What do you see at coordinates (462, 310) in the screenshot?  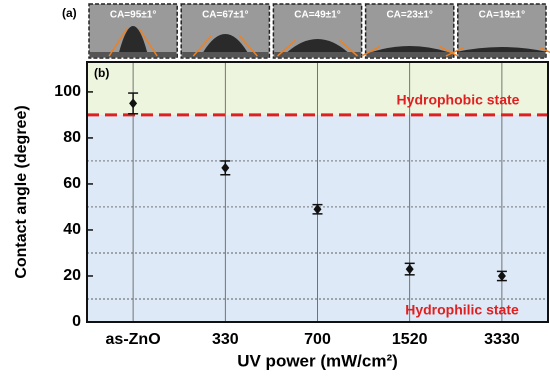 I see `annotation: Hydrophilic state` at bounding box center [462, 310].